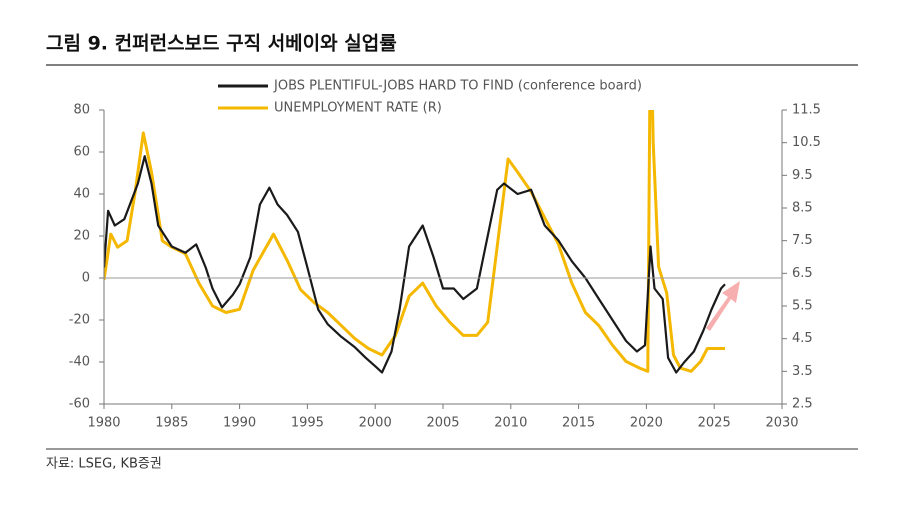 The image size is (900, 512). Describe the element at coordinates (104, 464) in the screenshot. I see `source: 자료: LSEG, KB증권` at that location.